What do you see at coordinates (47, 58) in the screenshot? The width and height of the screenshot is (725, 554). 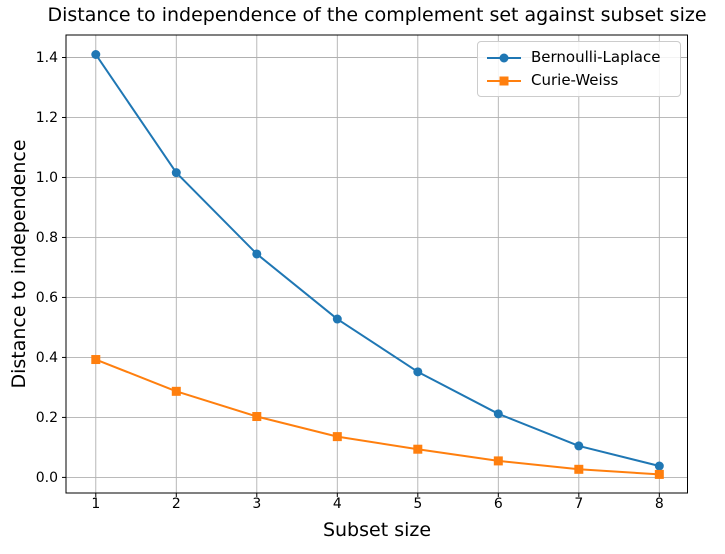 I see `y-tick-label: 1.4` at bounding box center [47, 58].